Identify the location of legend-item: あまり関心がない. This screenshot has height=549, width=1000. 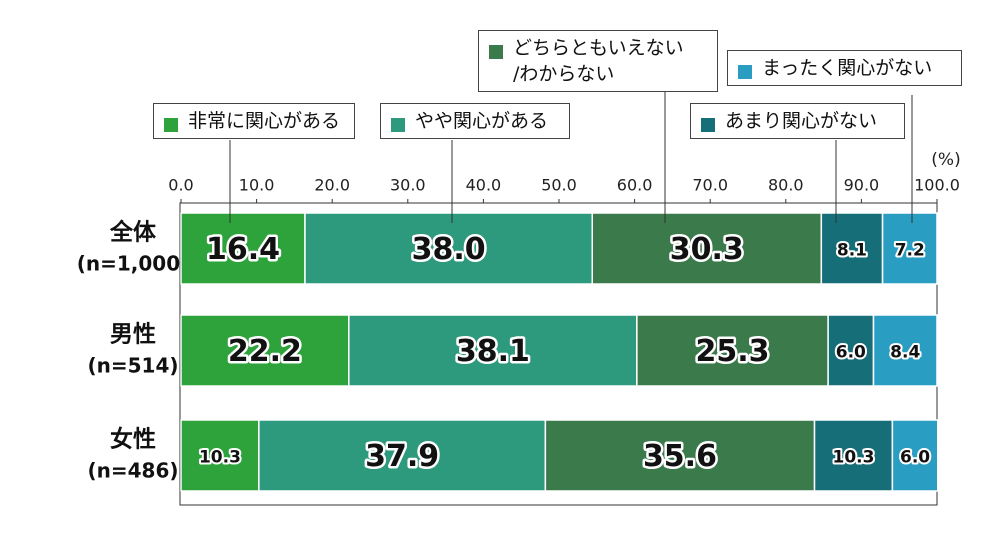
(797, 121).